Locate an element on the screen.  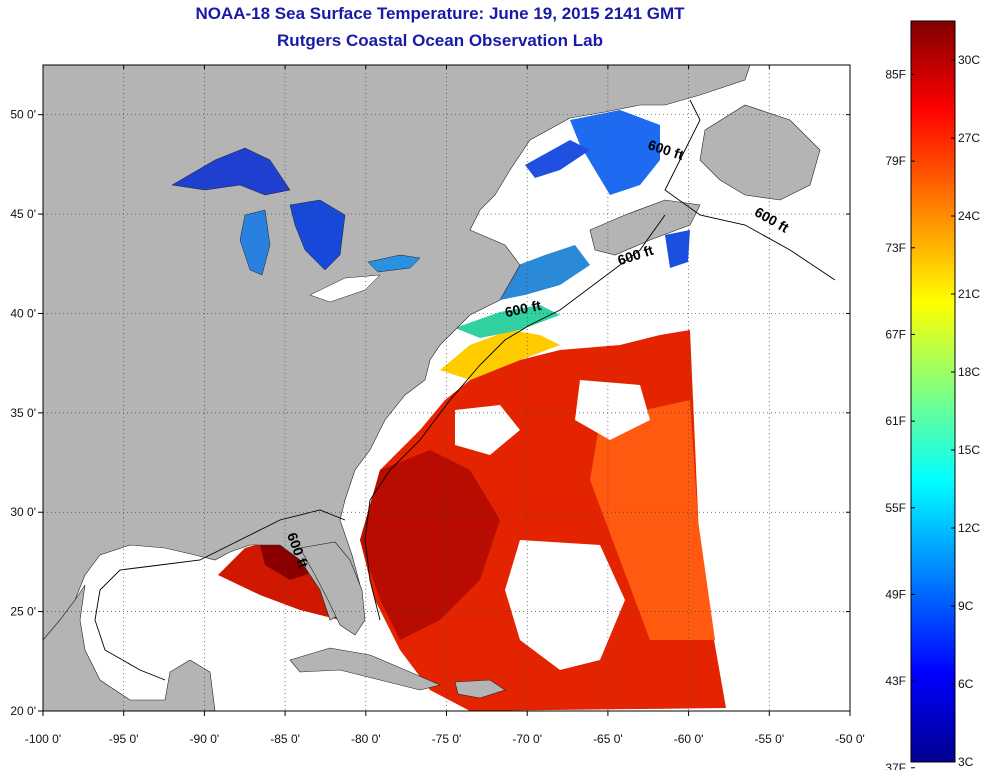
lat-tick-label: 25 0' is located at coordinates (23, 612).